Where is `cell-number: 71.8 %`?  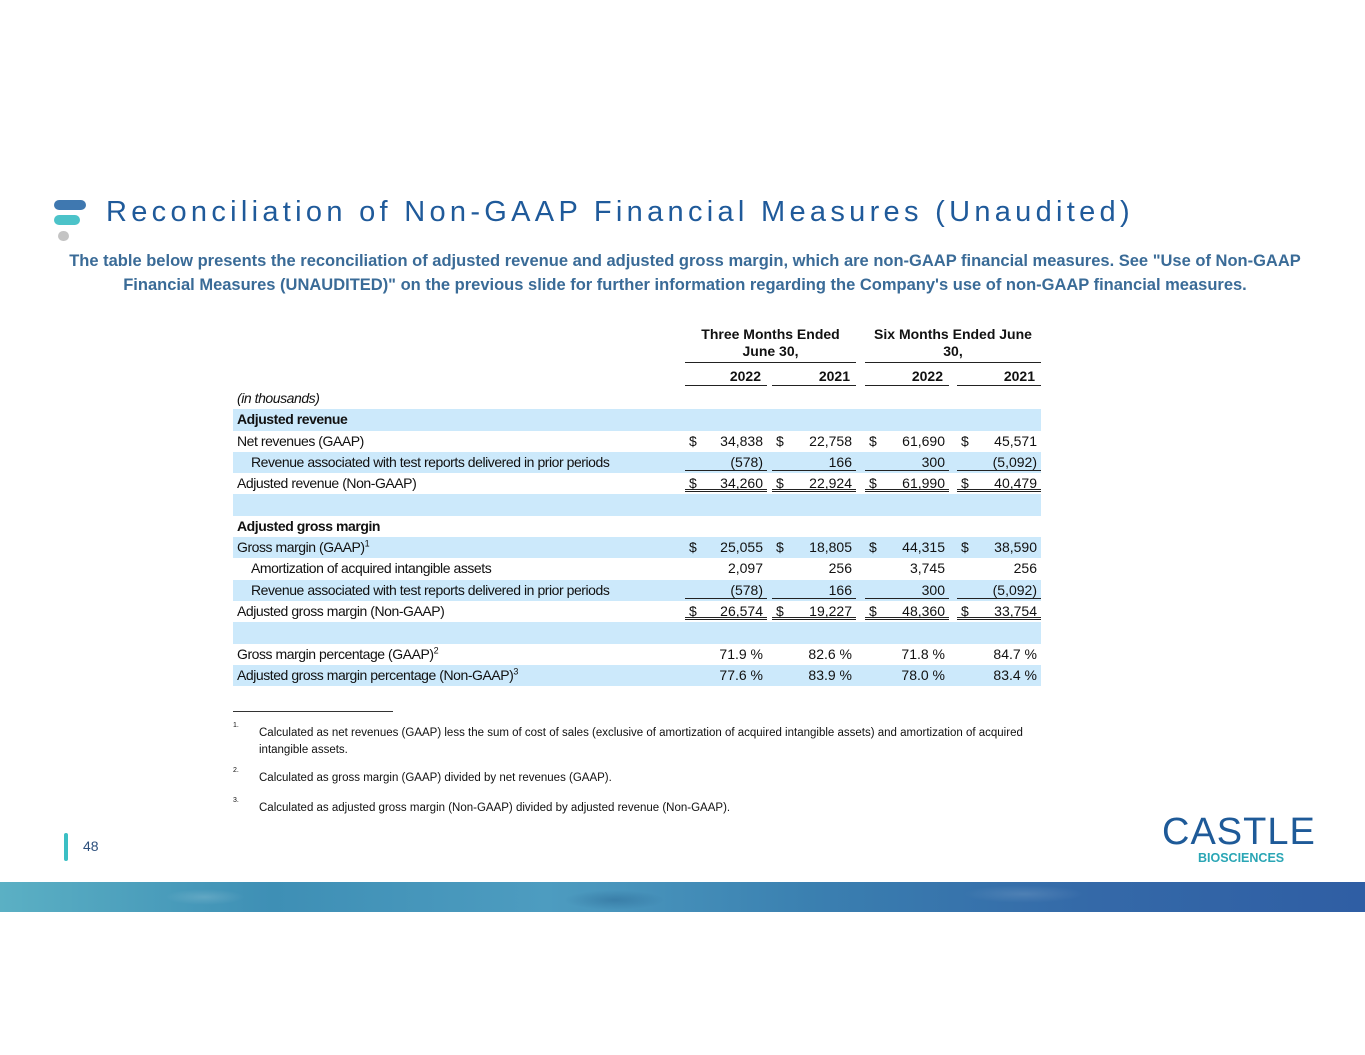 cell-number: 71.8 % is located at coordinates (923, 653).